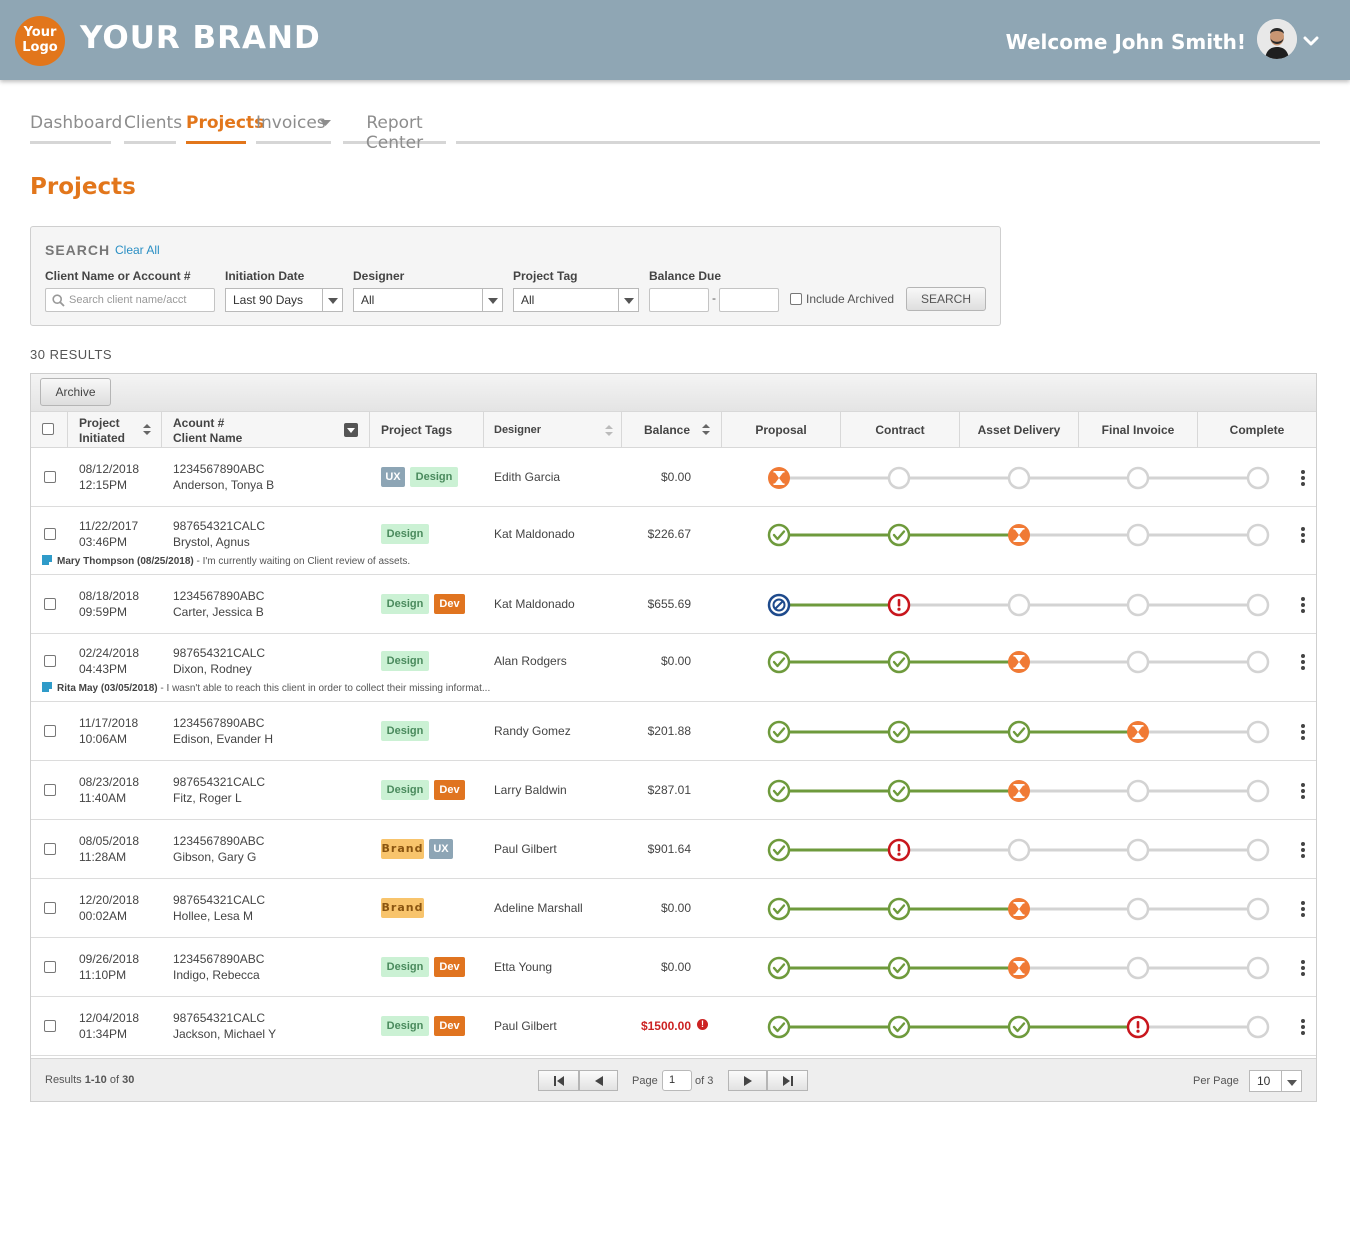  What do you see at coordinates (40, 41) in the screenshot?
I see `brand-logo: Your Logo` at bounding box center [40, 41].